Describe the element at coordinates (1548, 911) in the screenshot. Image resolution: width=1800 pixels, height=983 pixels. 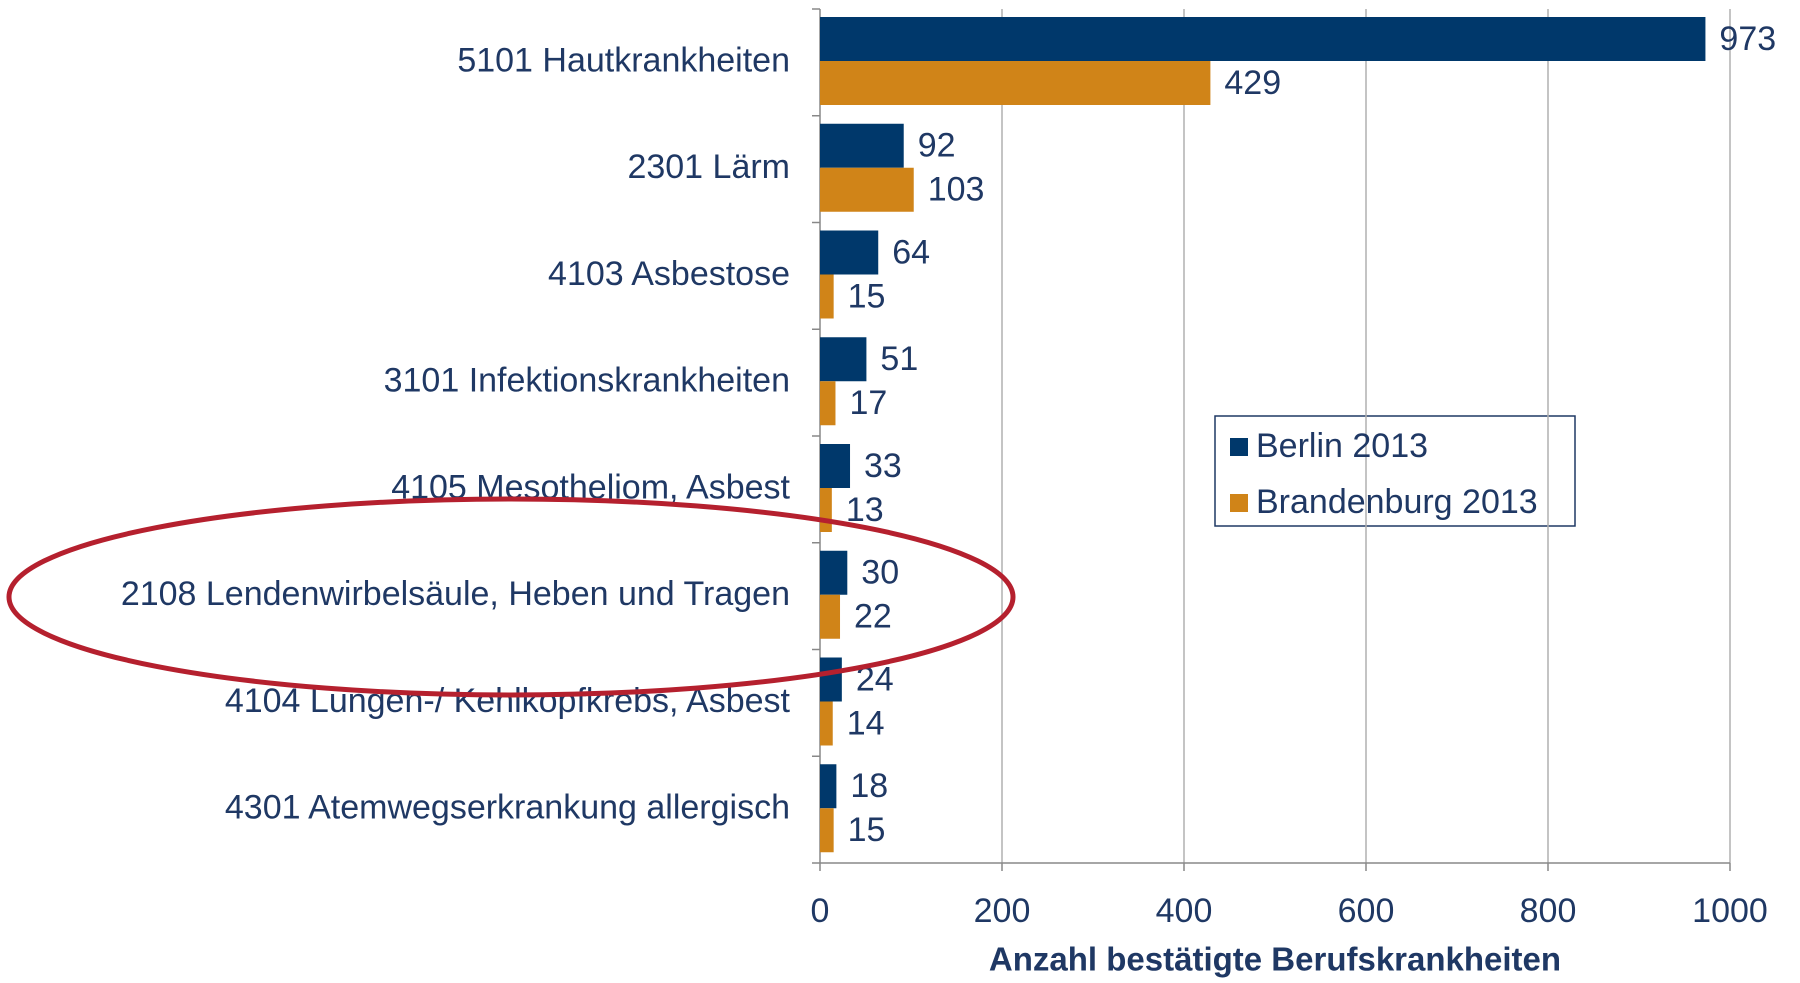
I see `x-tick-label: 800` at that location.